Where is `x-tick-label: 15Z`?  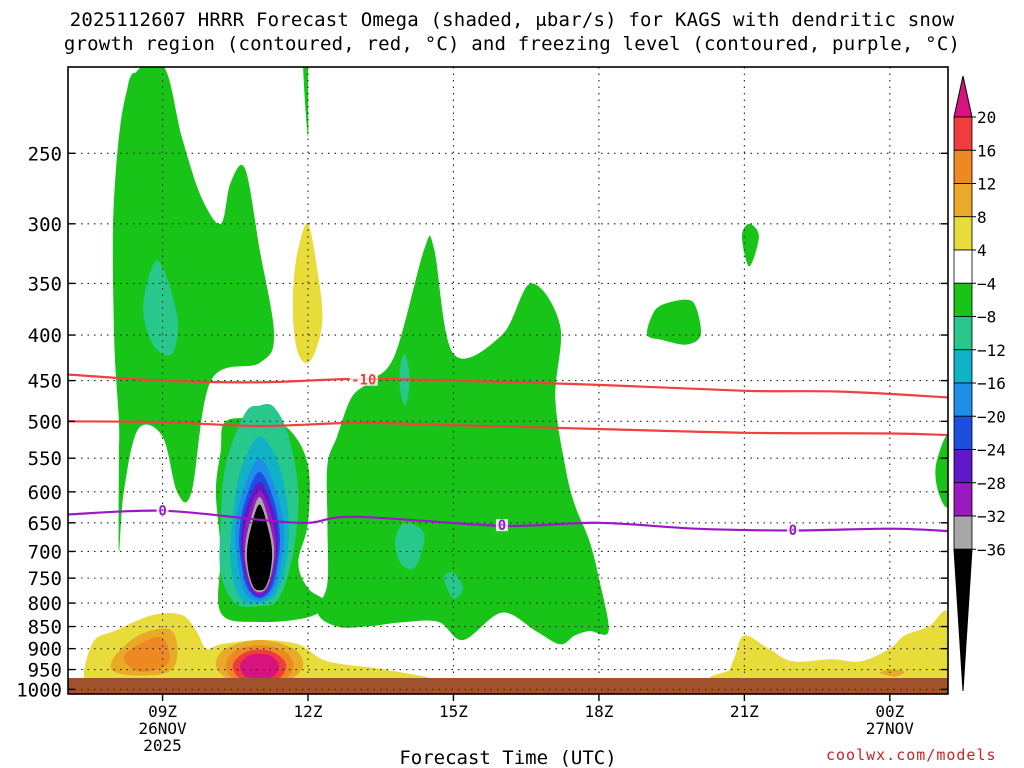 x-tick-label: 15Z is located at coordinates (453, 711).